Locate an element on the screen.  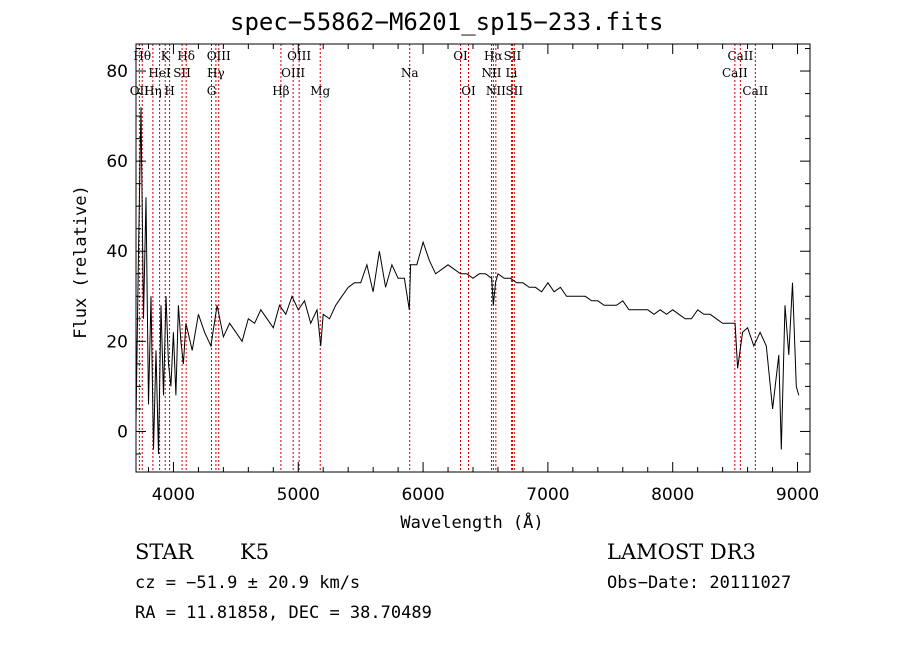
x-axis-label: Wavelength (Å) is located at coordinates (471, 522).